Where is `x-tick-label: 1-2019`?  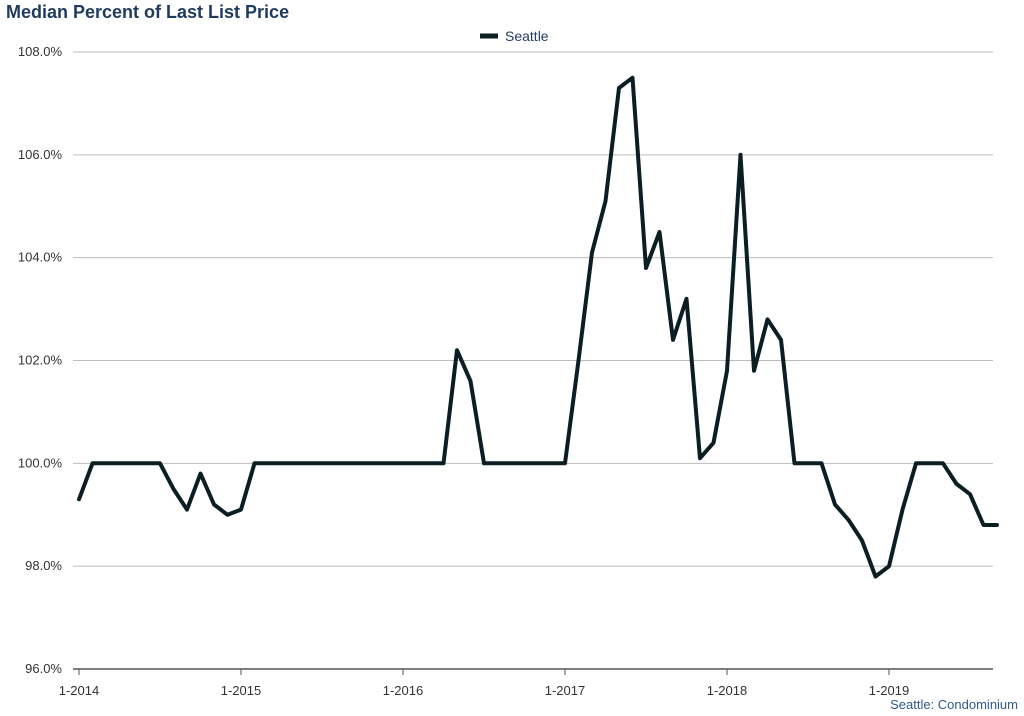
x-tick-label: 1-2019 is located at coordinates (889, 690).